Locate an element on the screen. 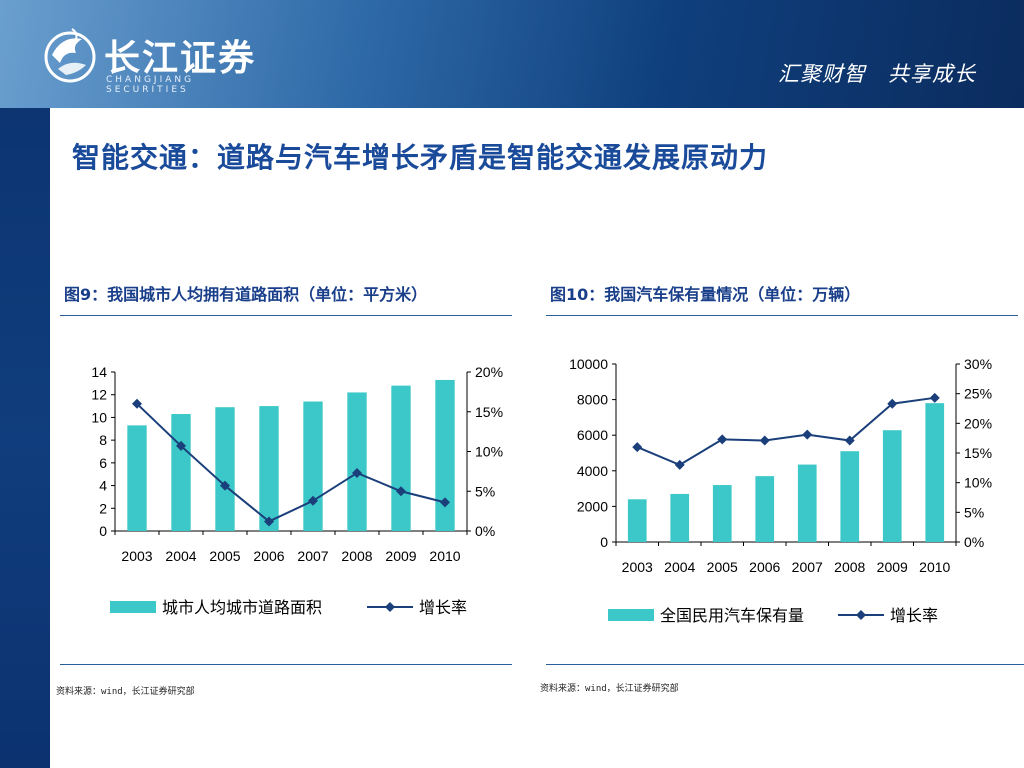 The width and height of the screenshot is (1024, 768). company-logo: 长江证券 CHANGJIANG SECURITIES is located at coordinates (162, 60).